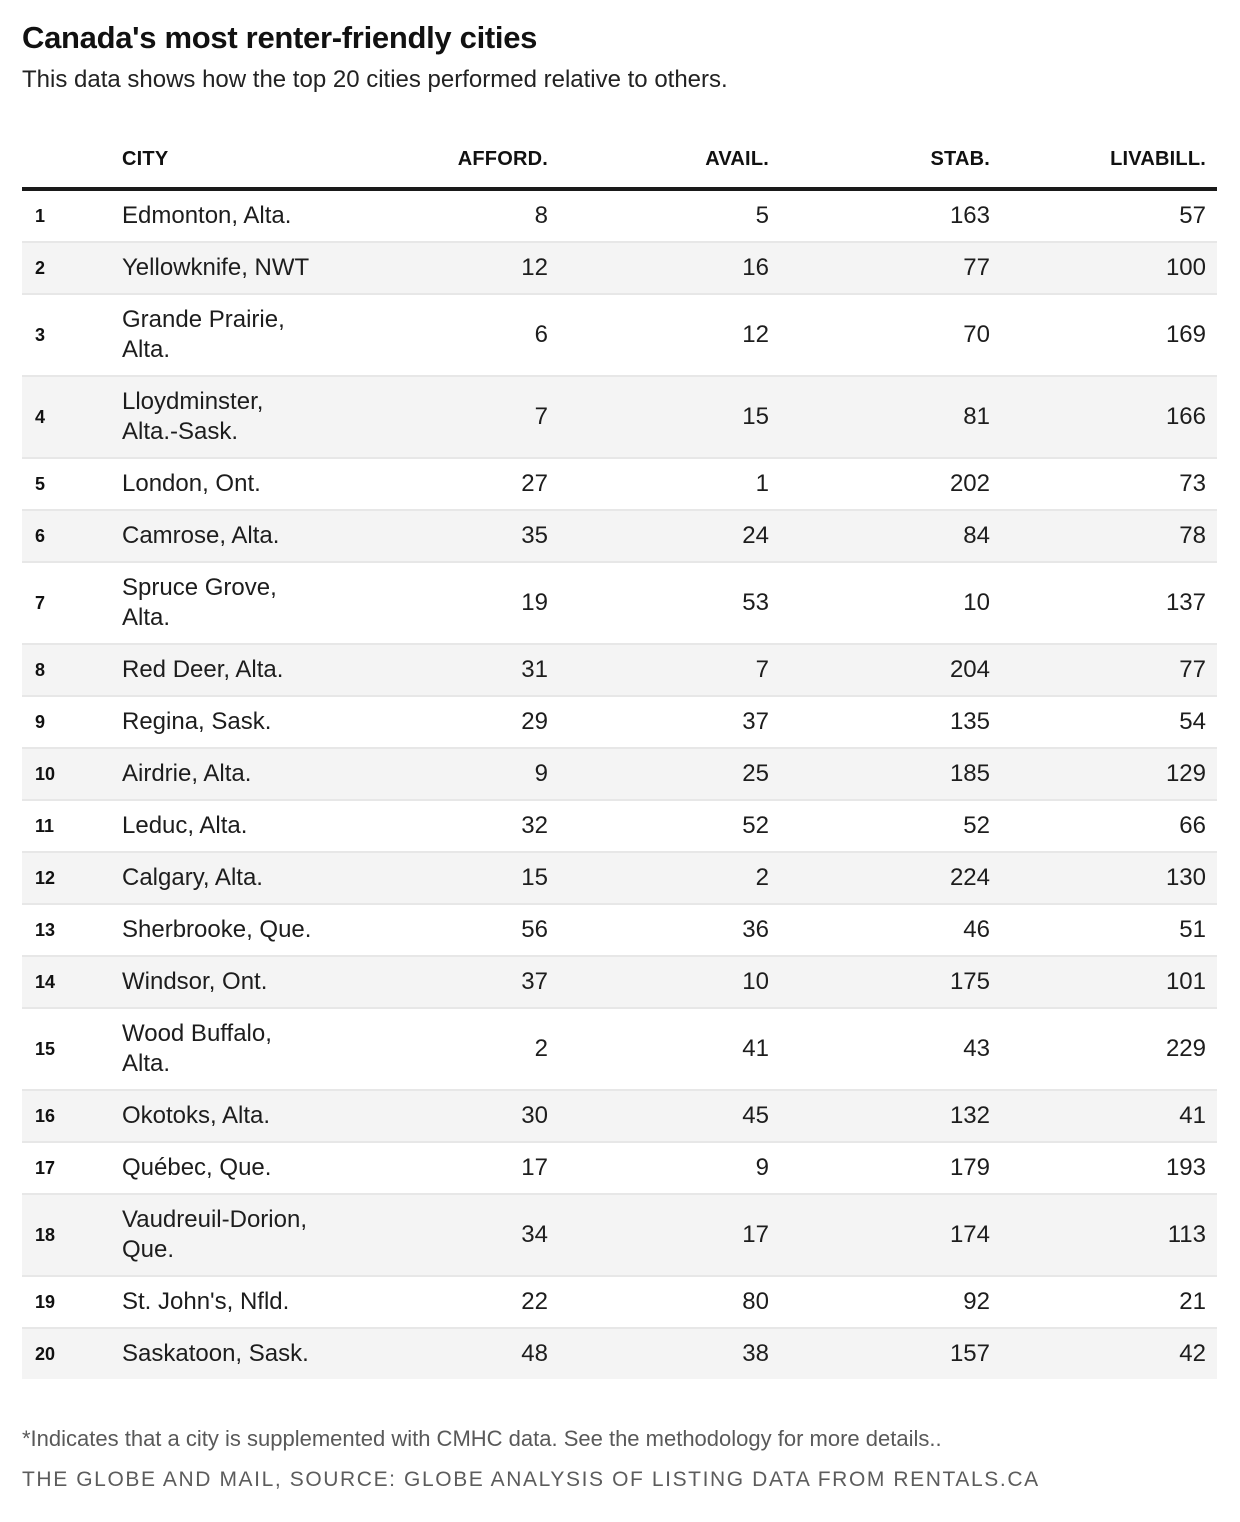 The width and height of the screenshot is (1240, 1522). I want to click on table-row: 15 Wood Buffalo, Alta. 2 41 43 229, so click(619, 1048).